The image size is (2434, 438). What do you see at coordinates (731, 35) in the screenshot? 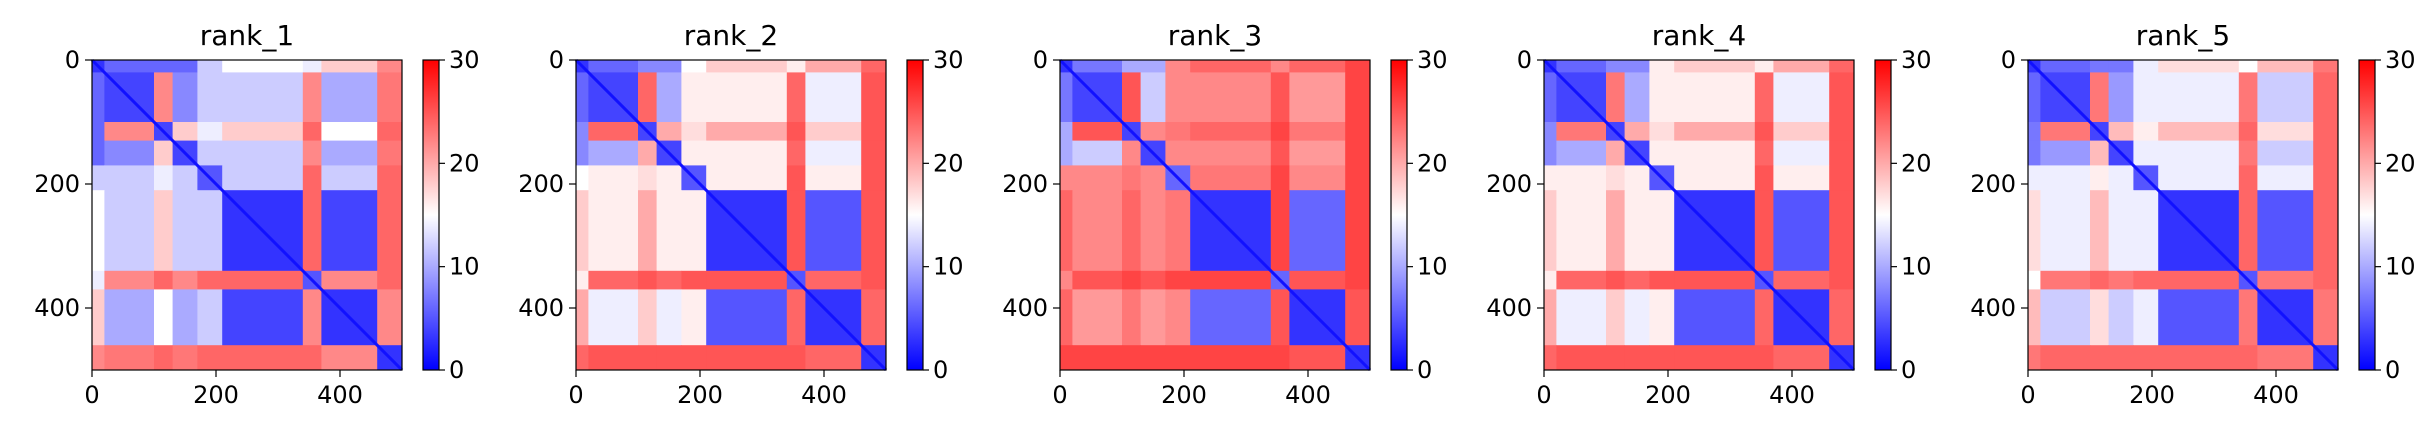
I see `panel-title: rank_2` at bounding box center [731, 35].